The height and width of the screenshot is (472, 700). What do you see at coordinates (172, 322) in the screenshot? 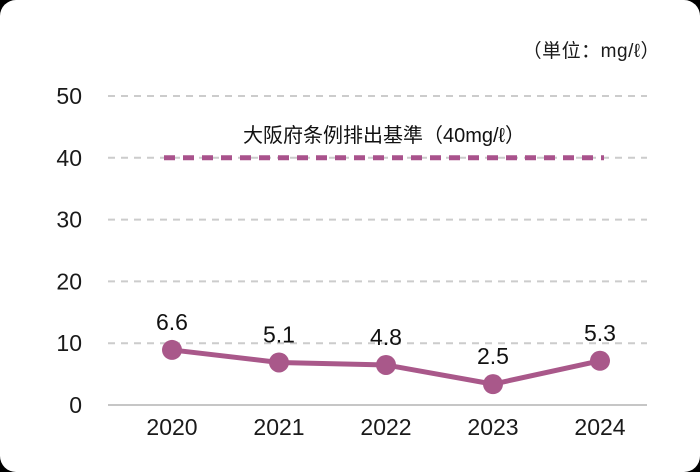
I see `data-point-label: 6.6` at bounding box center [172, 322].